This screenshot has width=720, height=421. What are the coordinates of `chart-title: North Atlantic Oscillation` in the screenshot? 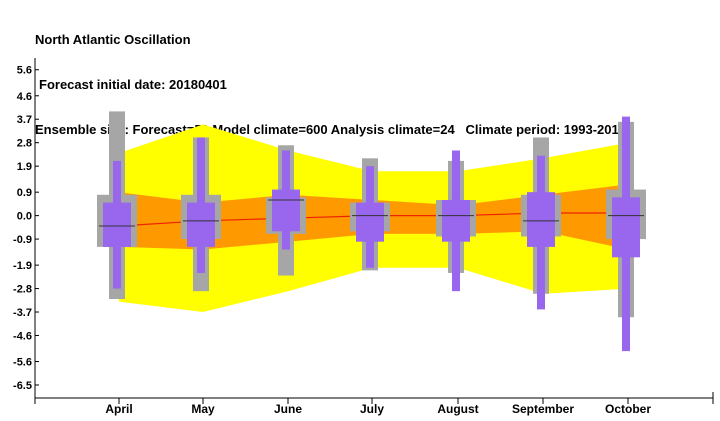 It's located at (113, 39).